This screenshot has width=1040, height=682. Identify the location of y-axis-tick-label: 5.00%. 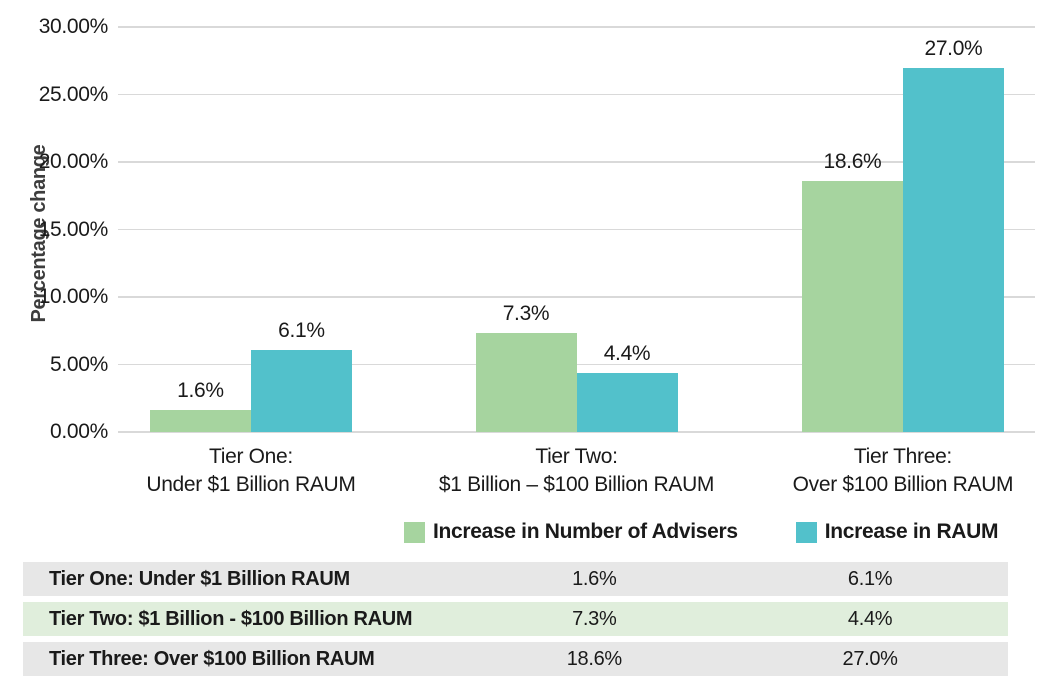
(79, 364).